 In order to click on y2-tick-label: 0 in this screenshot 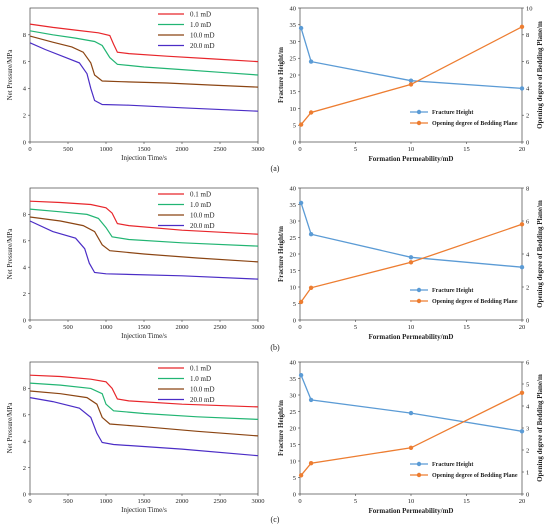, I will do `click(527, 320)`.